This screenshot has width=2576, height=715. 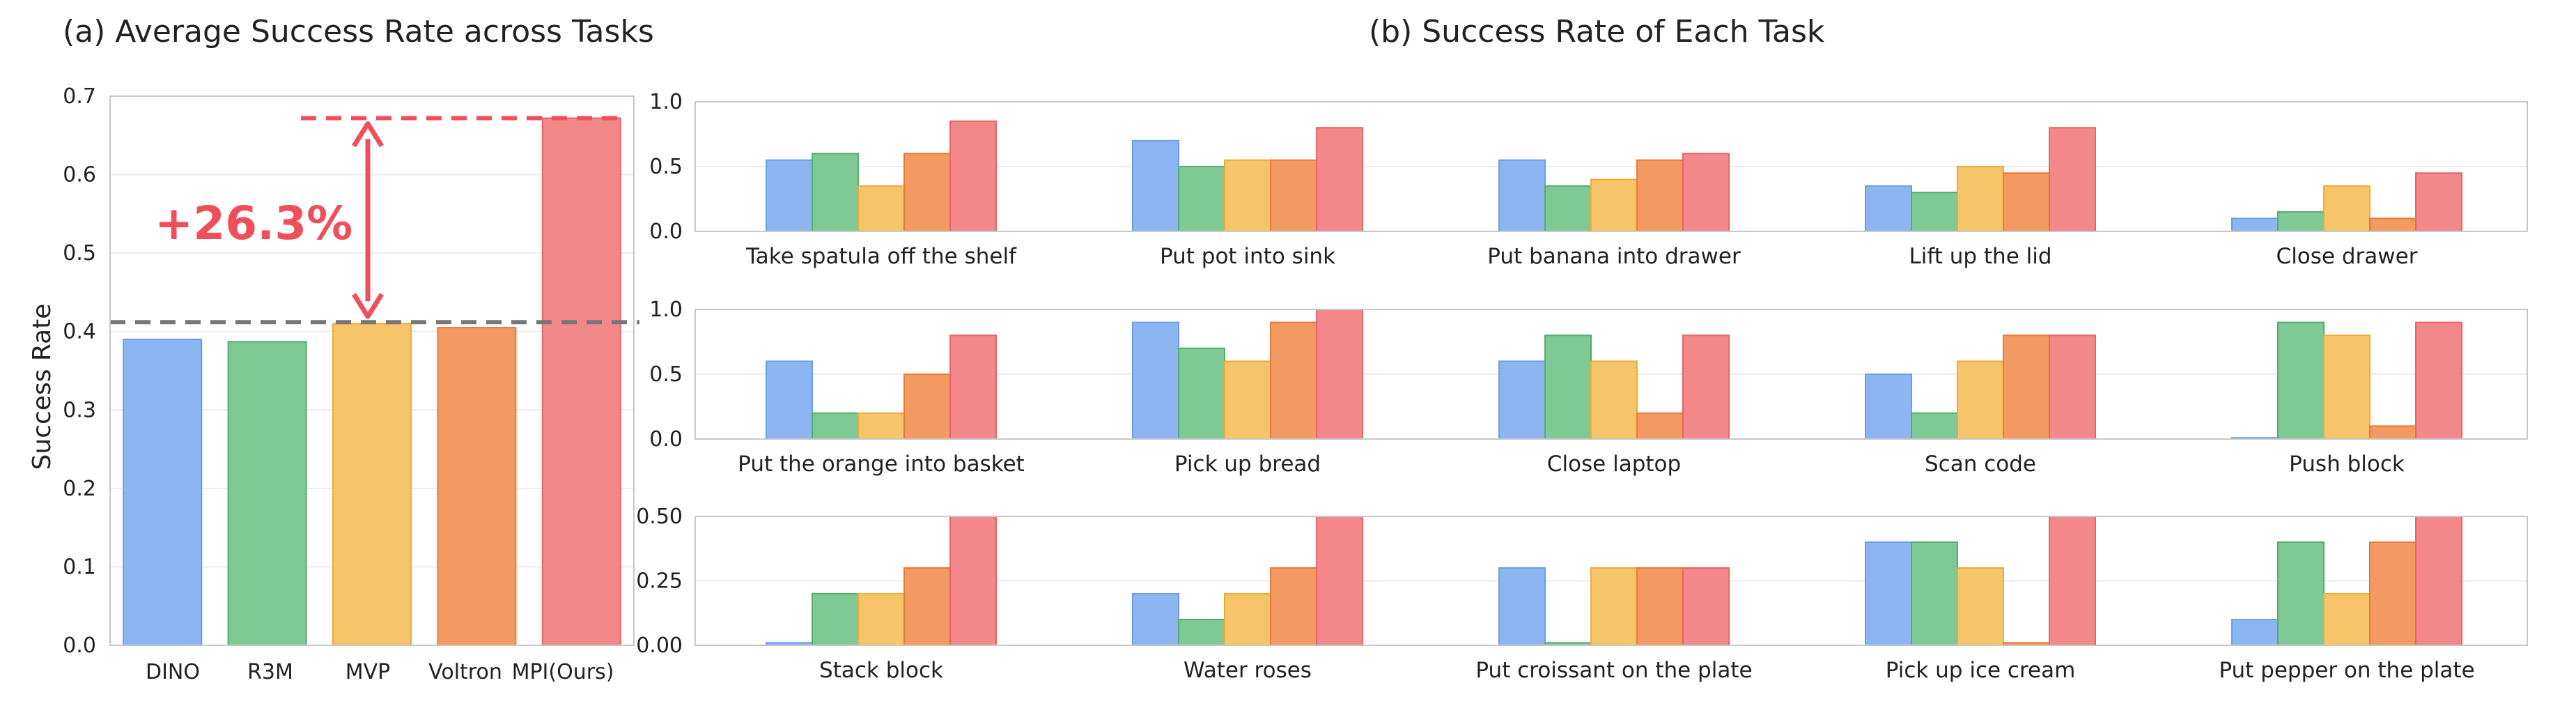 I want to click on task-label: Put banana into drawer, so click(x=1614, y=256).